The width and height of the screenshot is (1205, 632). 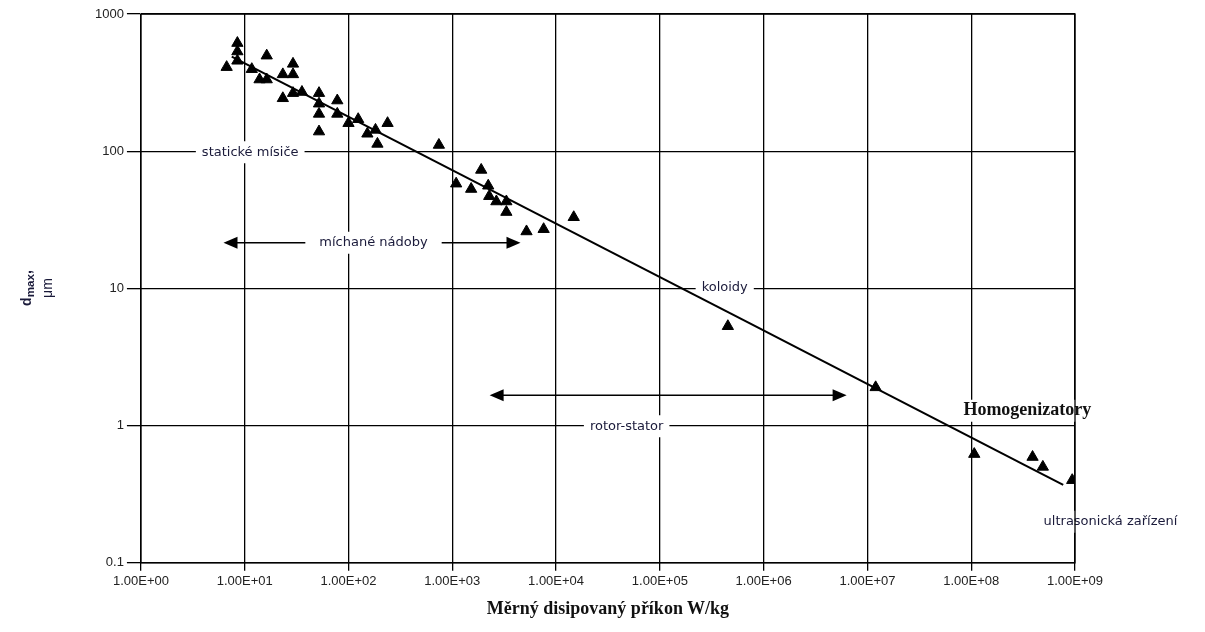 I want to click on x-tick-label: 1.00E+00, so click(x=140, y=581).